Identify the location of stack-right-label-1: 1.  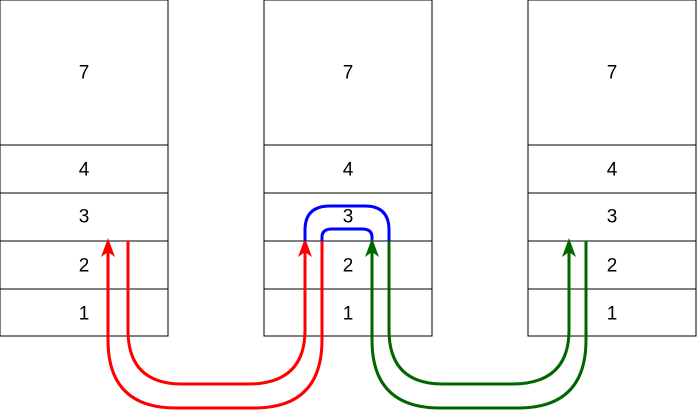
(612, 314).